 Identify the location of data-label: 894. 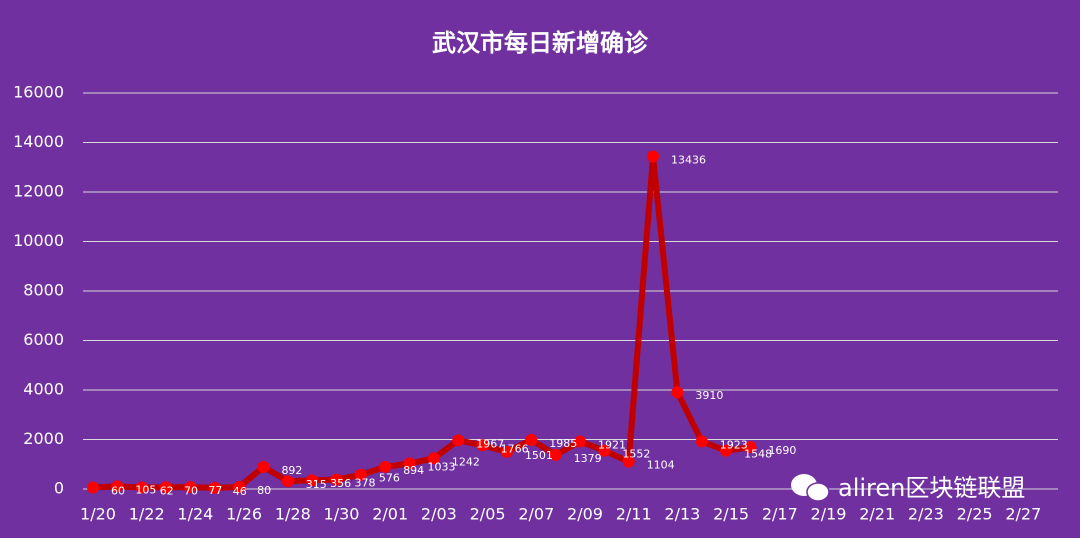
(413, 470).